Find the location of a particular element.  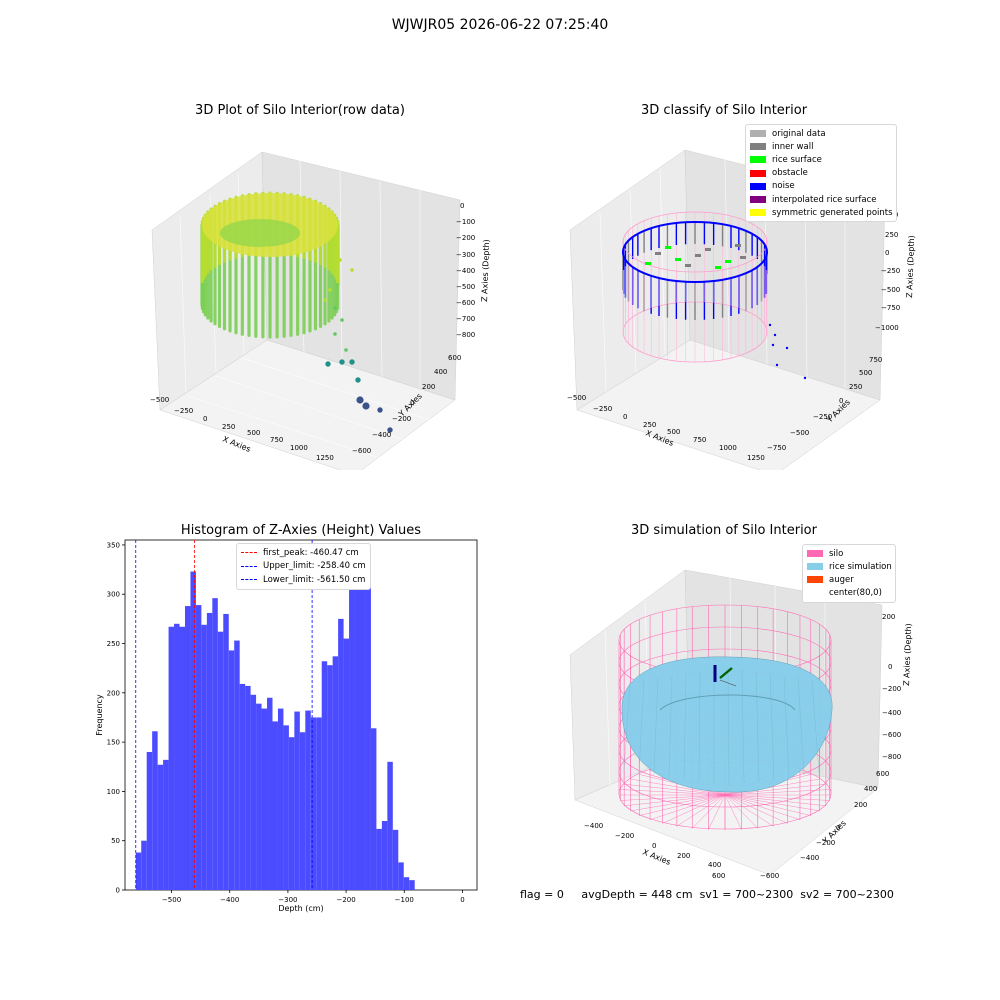

sim-x-label: X Axies is located at coordinates (656, 857).